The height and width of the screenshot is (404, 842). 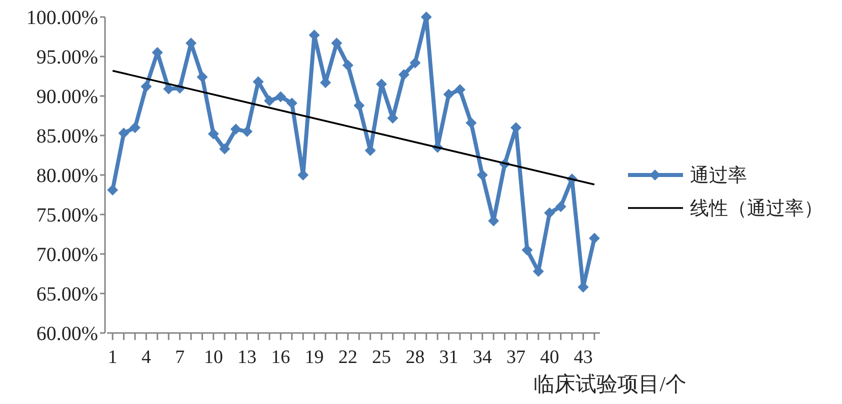 I want to click on y-tick-label: 100.00%, so click(x=62, y=18).